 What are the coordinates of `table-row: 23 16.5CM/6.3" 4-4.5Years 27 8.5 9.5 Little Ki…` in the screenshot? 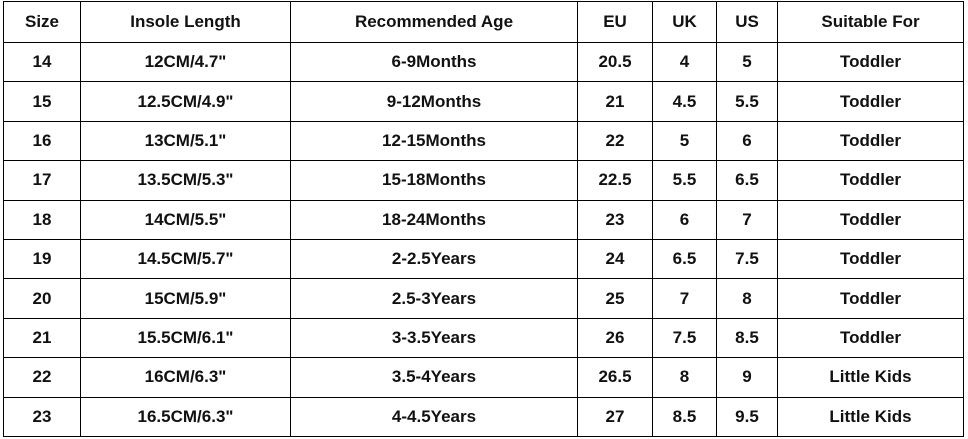 It's located at (483, 416).